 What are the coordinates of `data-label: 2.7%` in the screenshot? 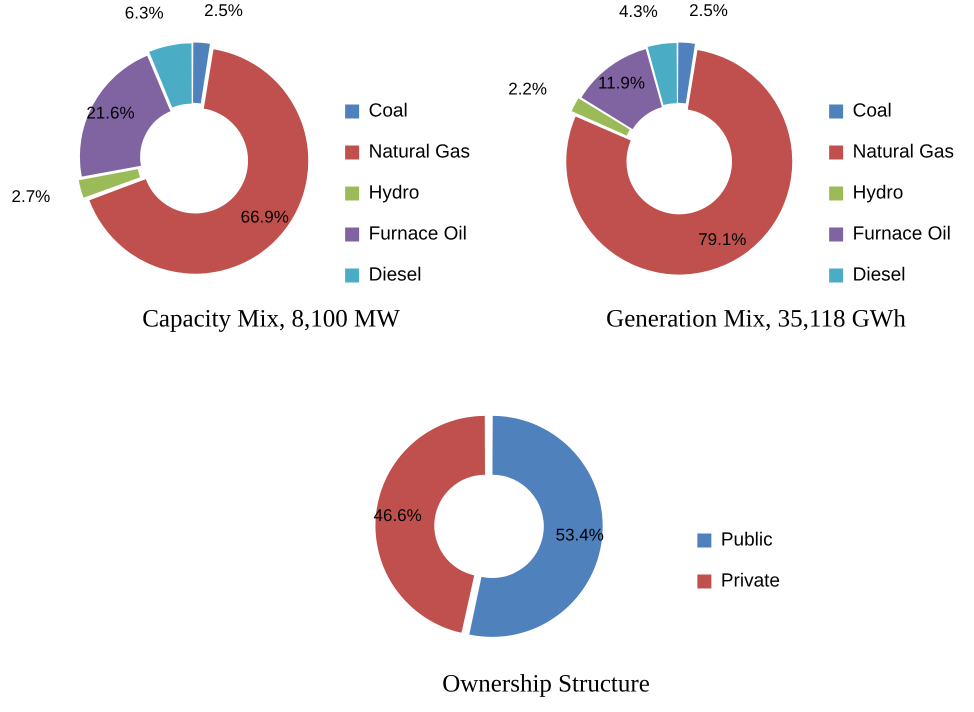 It's located at (31, 196).